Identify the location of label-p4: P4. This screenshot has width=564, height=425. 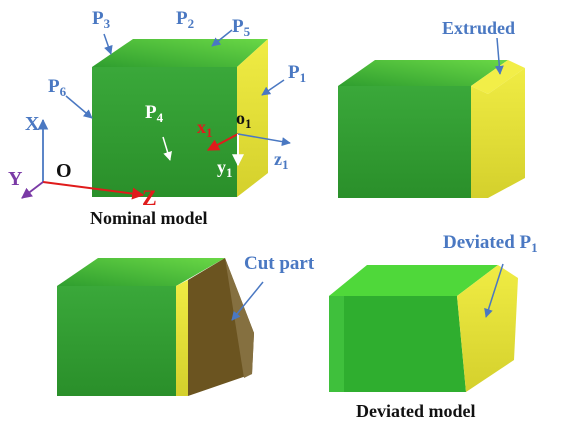
(154, 113).